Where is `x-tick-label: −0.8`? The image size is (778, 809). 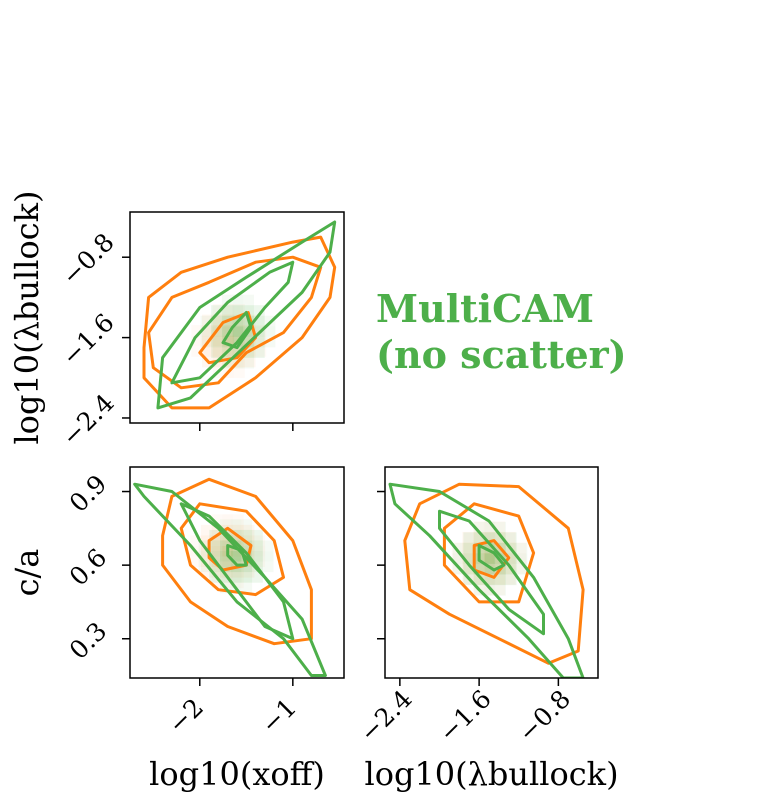 x-tick-label: −0.8 is located at coordinates (544, 715).